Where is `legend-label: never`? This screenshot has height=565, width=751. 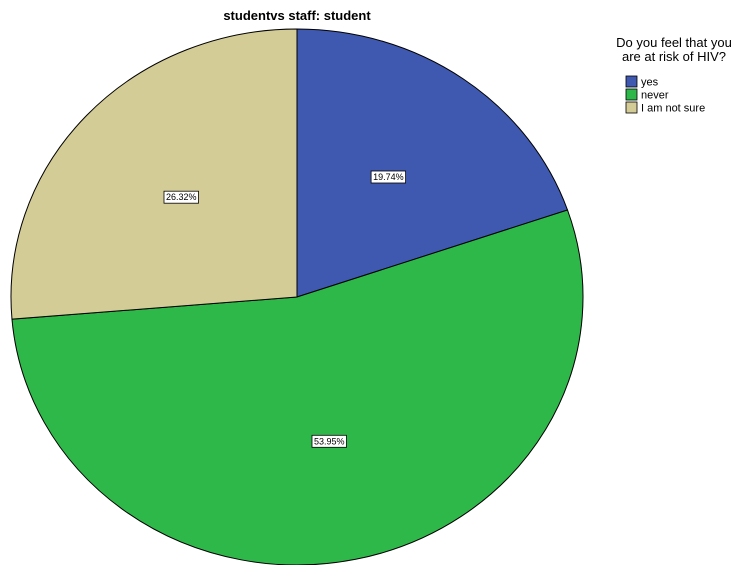
legend-label: never is located at coordinates (655, 96).